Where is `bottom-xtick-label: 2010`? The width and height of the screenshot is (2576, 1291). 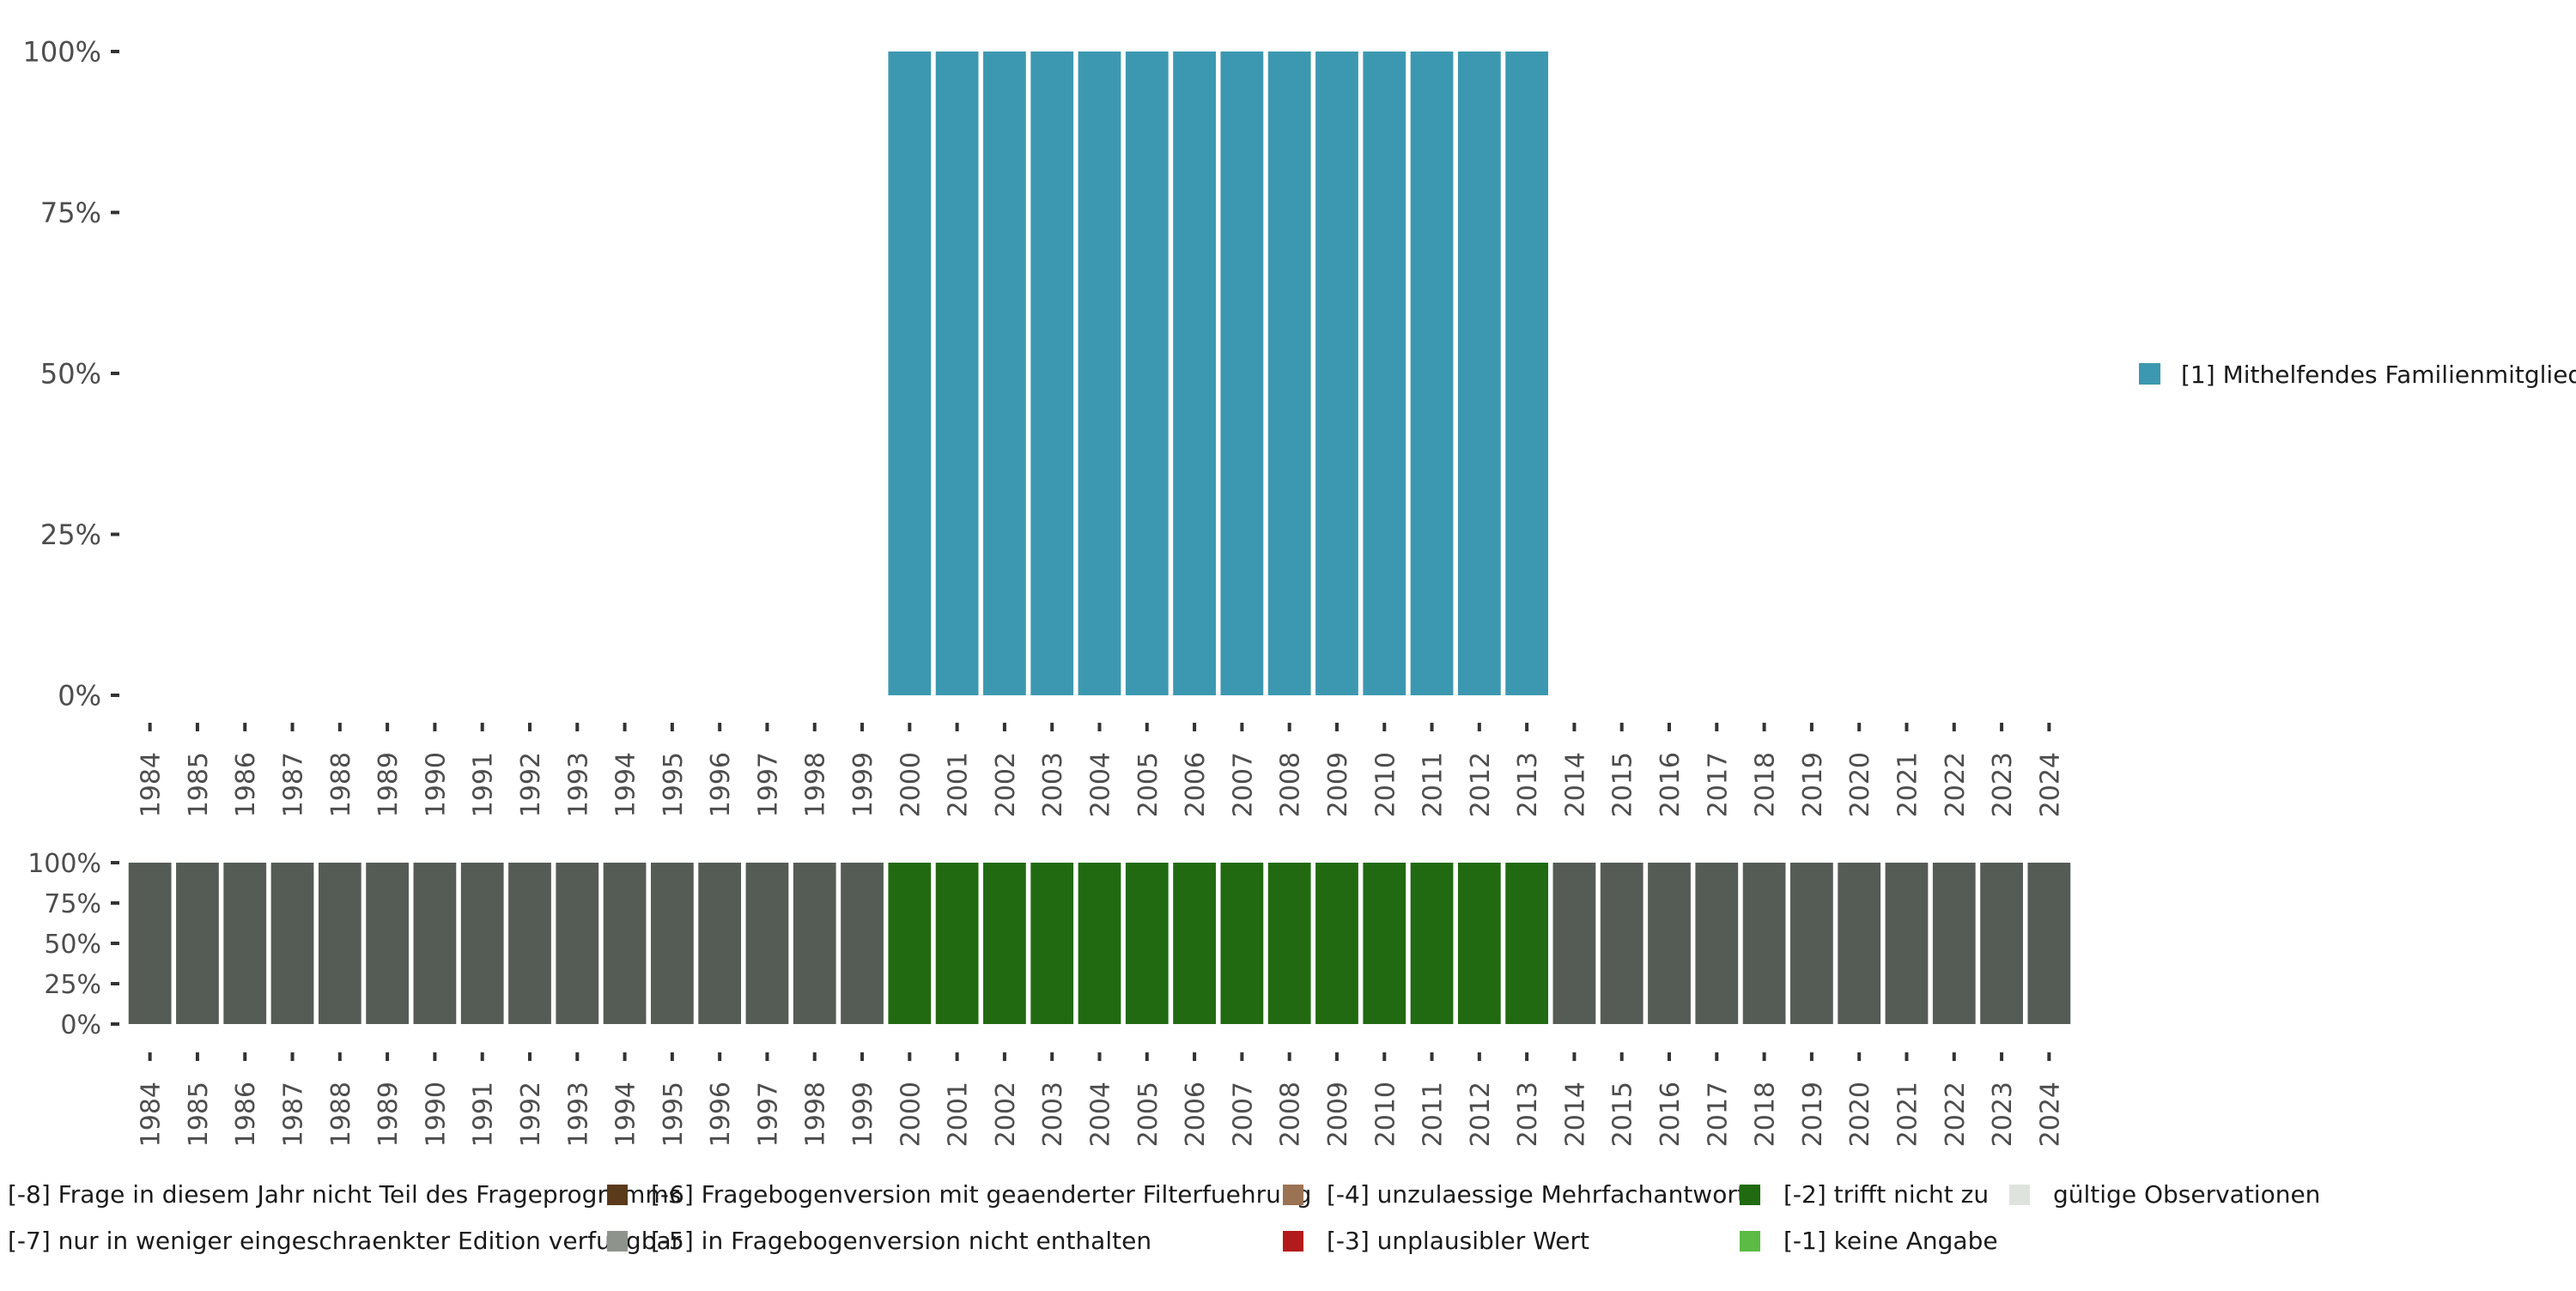
bottom-xtick-label: 2010 is located at coordinates (1385, 1115).